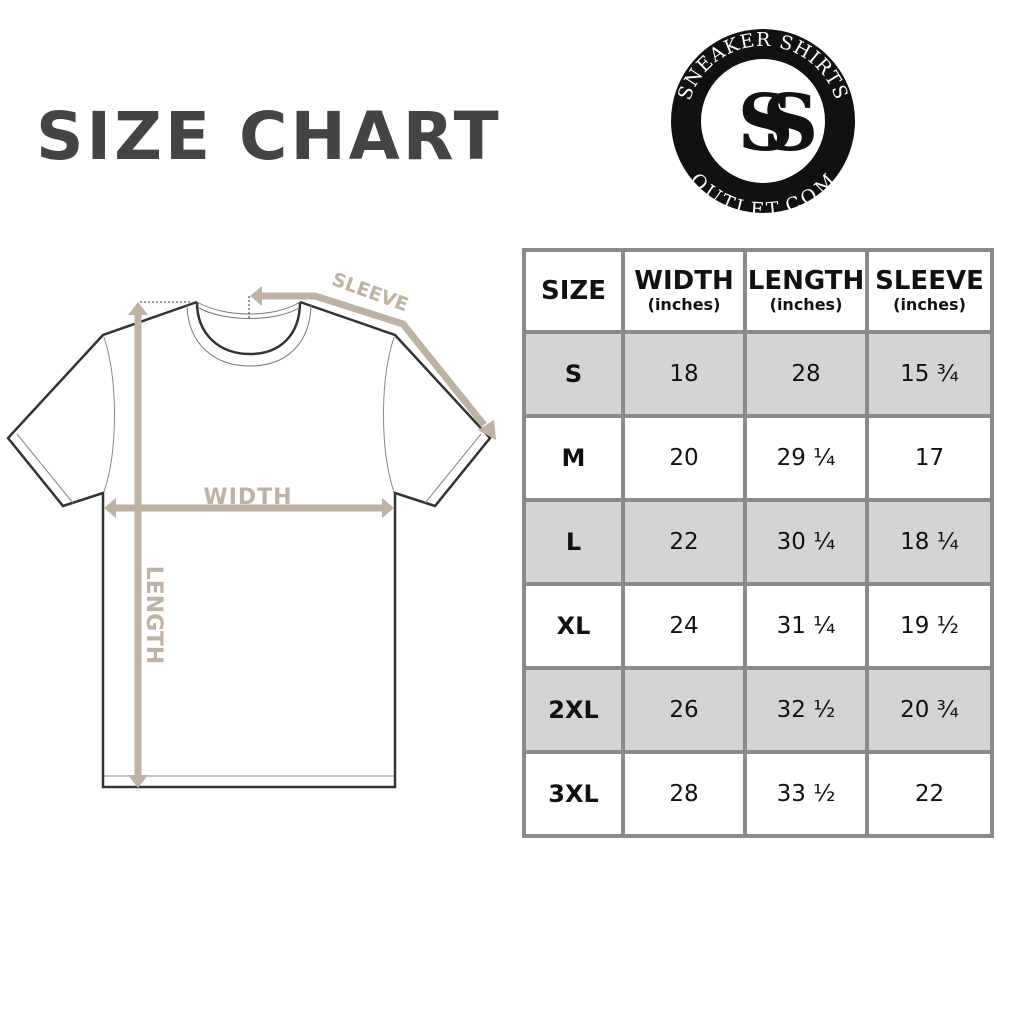 The height and width of the screenshot is (1024, 1024). Describe the element at coordinates (806, 374) in the screenshot. I see `length-cell: 28` at that location.